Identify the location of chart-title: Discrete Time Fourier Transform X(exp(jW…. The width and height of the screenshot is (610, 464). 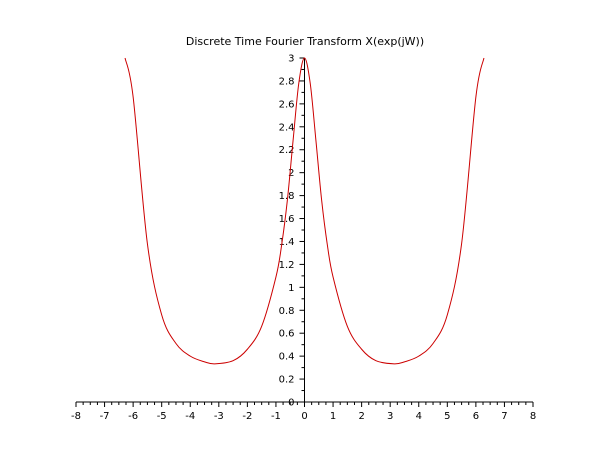
(305, 41).